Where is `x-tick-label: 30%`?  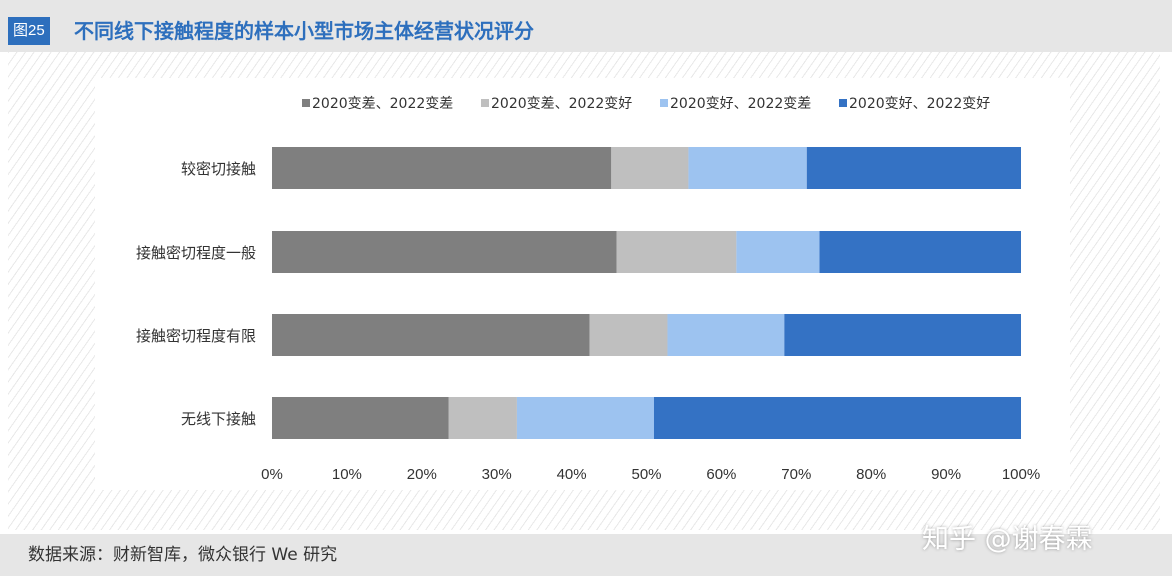 x-tick-label: 30% is located at coordinates (497, 474).